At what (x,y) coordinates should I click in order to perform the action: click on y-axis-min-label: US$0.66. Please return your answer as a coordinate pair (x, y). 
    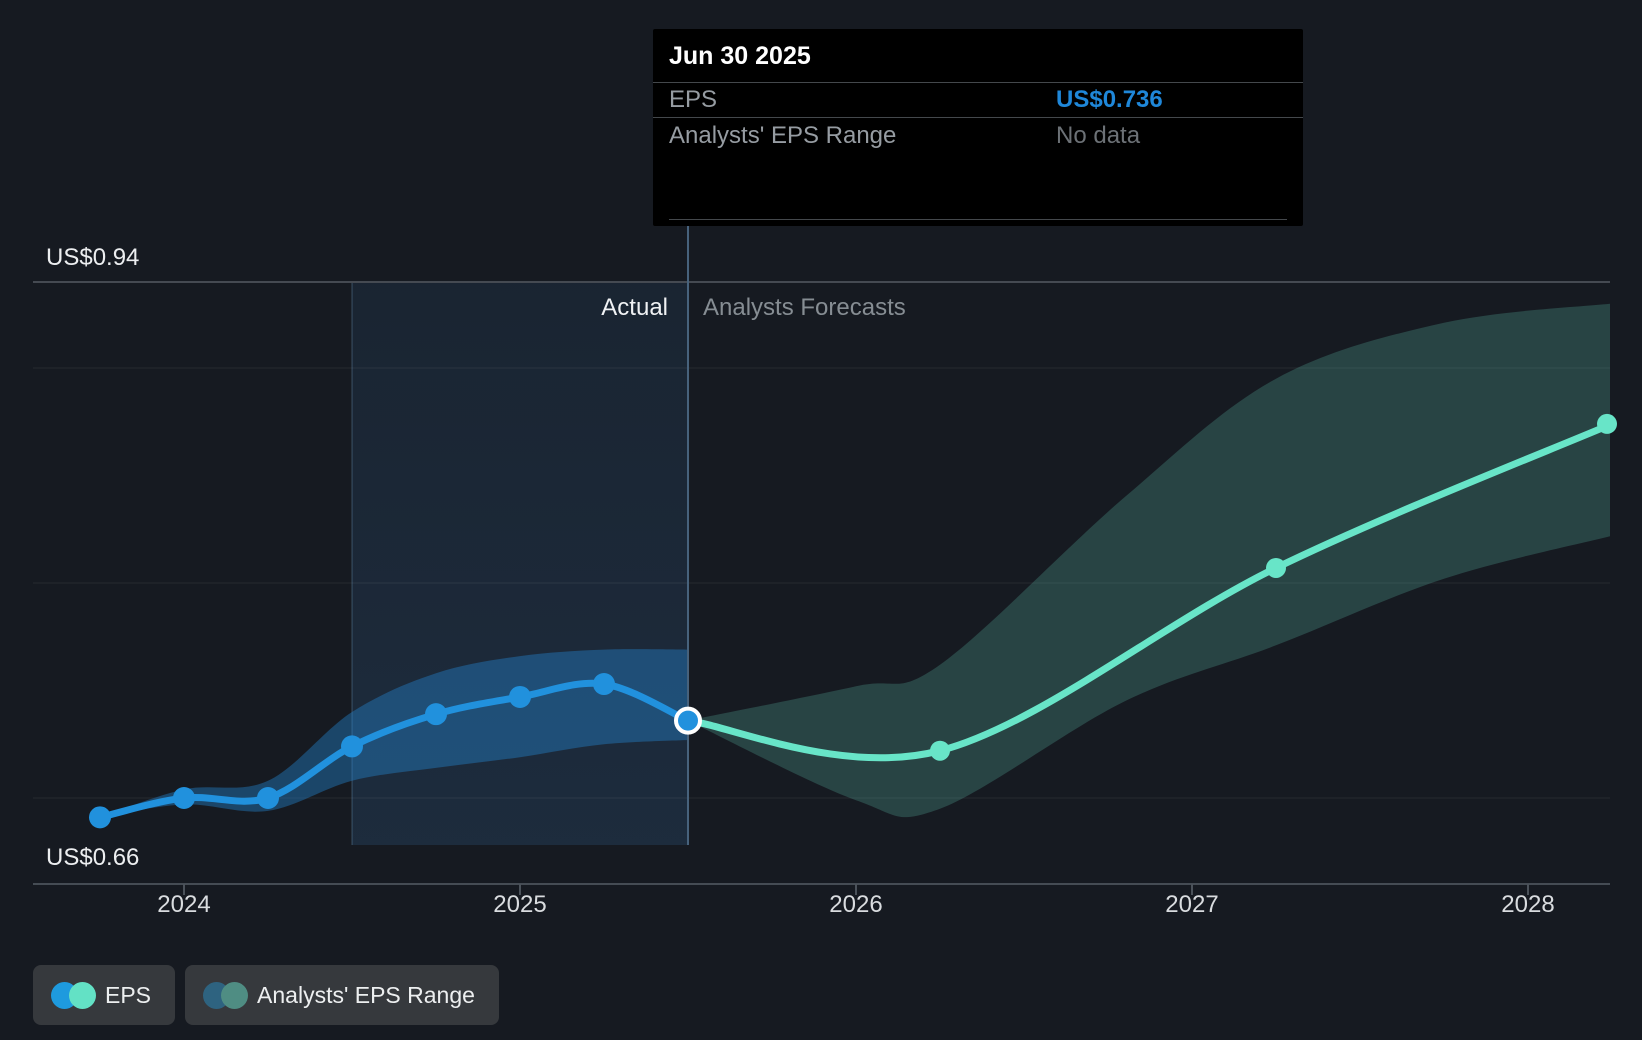
    Looking at the image, I should click on (93, 857).